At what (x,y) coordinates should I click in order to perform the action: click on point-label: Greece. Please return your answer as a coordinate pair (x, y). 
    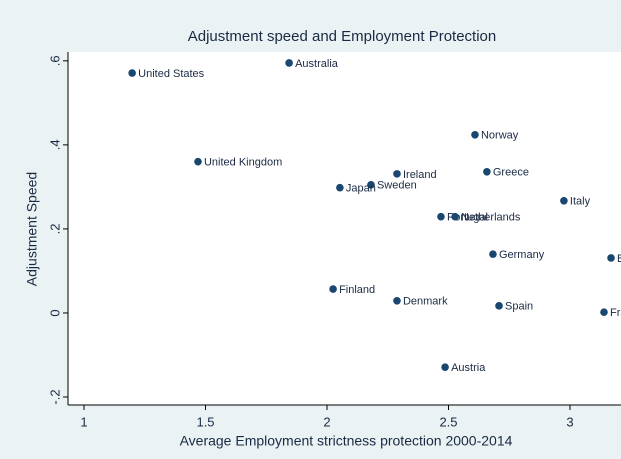
    Looking at the image, I should click on (511, 173).